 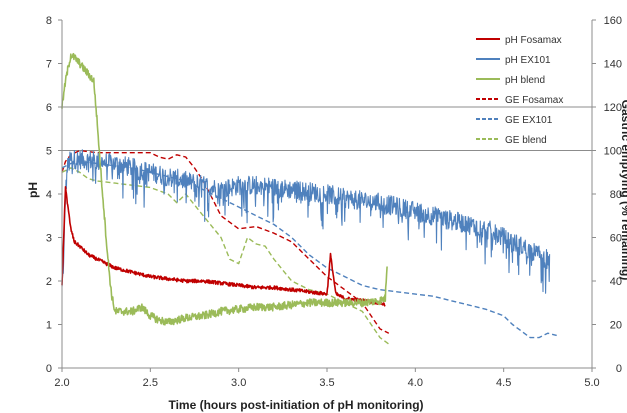 What do you see at coordinates (526, 140) in the screenshot?
I see `legend-label: GE blend` at bounding box center [526, 140].